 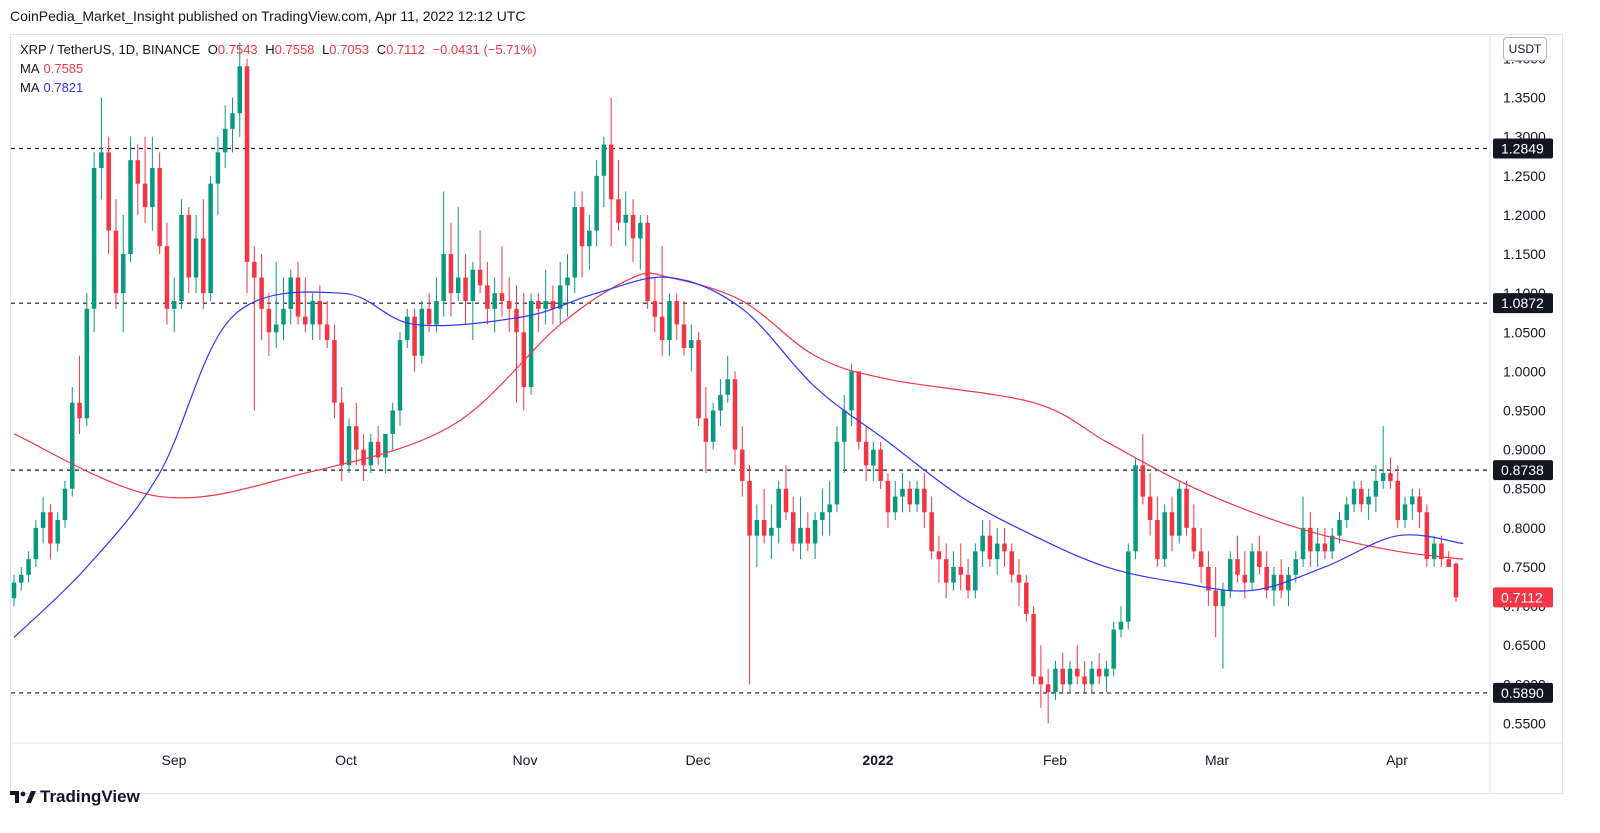 What do you see at coordinates (278, 87) in the screenshot?
I see `ma-legend-row-2: MA 0.7821` at bounding box center [278, 87].